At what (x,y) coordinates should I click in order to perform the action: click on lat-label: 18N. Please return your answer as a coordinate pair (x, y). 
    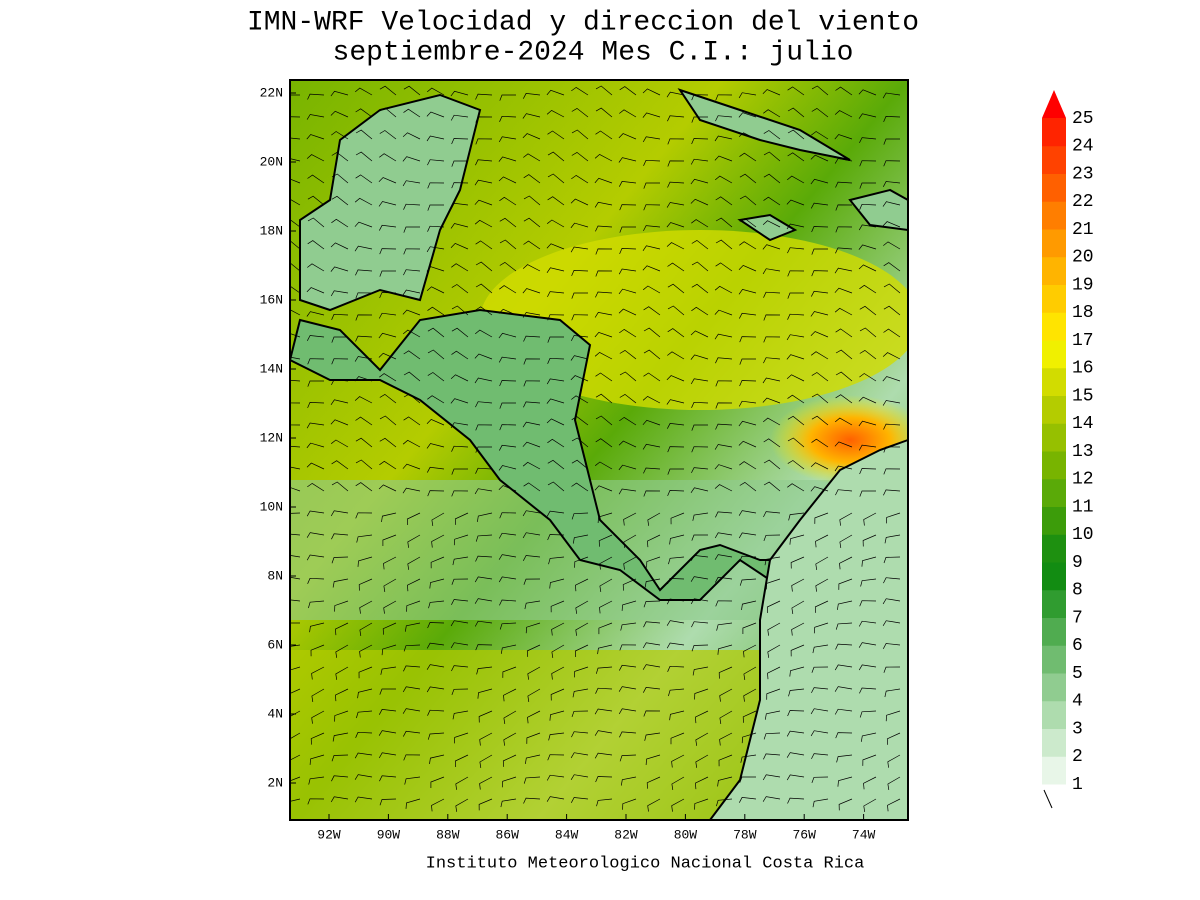
    Looking at the image, I should click on (271, 230).